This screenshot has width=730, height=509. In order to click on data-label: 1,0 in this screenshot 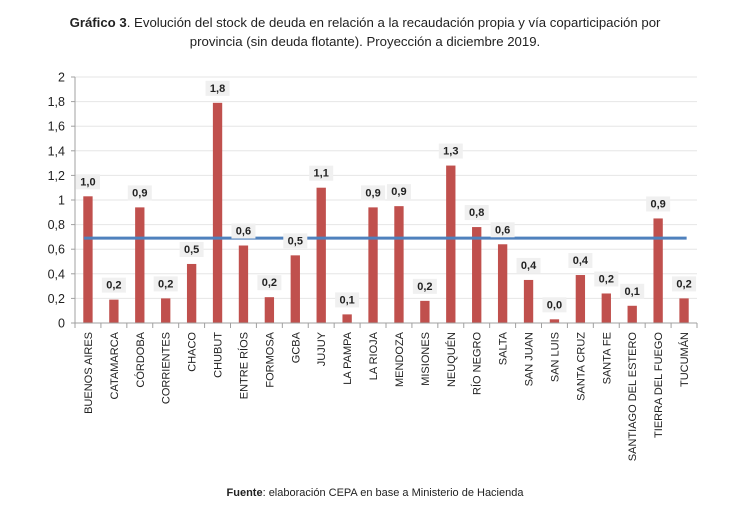, I will do `click(87, 182)`.